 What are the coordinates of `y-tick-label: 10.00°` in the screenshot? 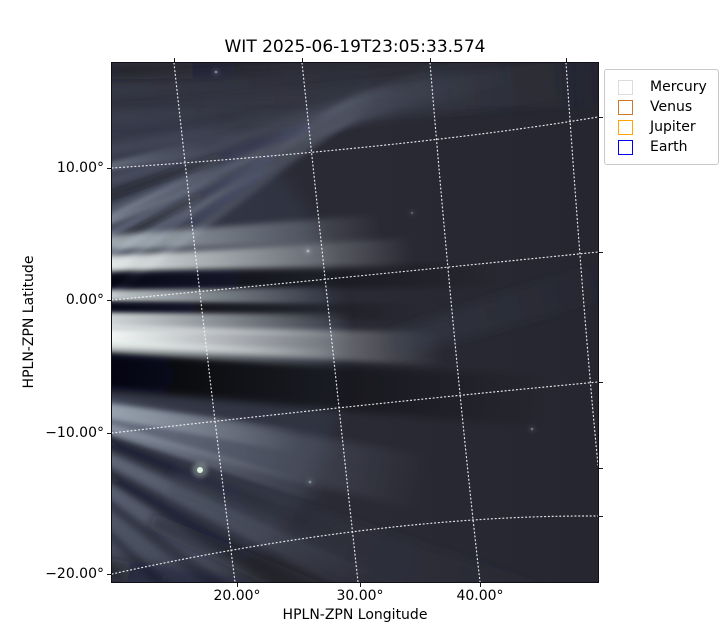 It's located at (80, 168).